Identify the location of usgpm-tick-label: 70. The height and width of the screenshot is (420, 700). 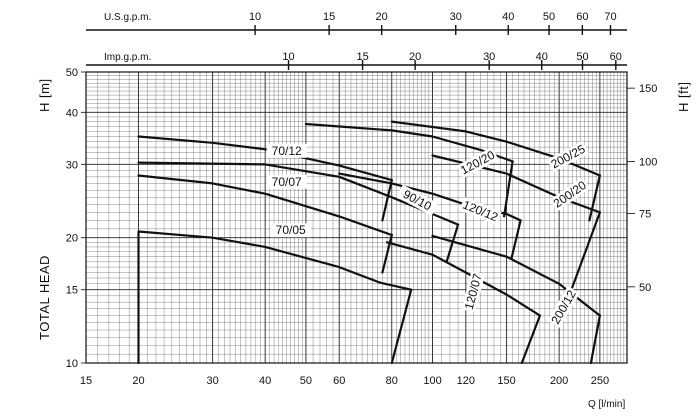
(610, 17).